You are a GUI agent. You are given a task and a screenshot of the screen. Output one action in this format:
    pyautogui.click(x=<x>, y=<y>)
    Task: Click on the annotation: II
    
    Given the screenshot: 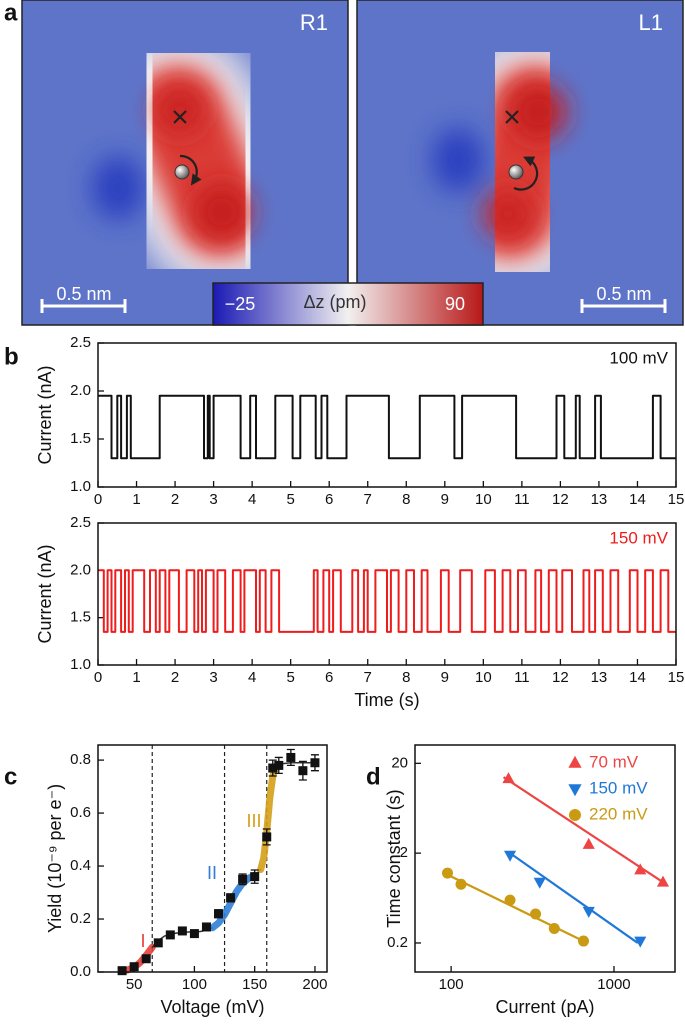 What is the action you would take?
    pyautogui.click(x=212, y=873)
    